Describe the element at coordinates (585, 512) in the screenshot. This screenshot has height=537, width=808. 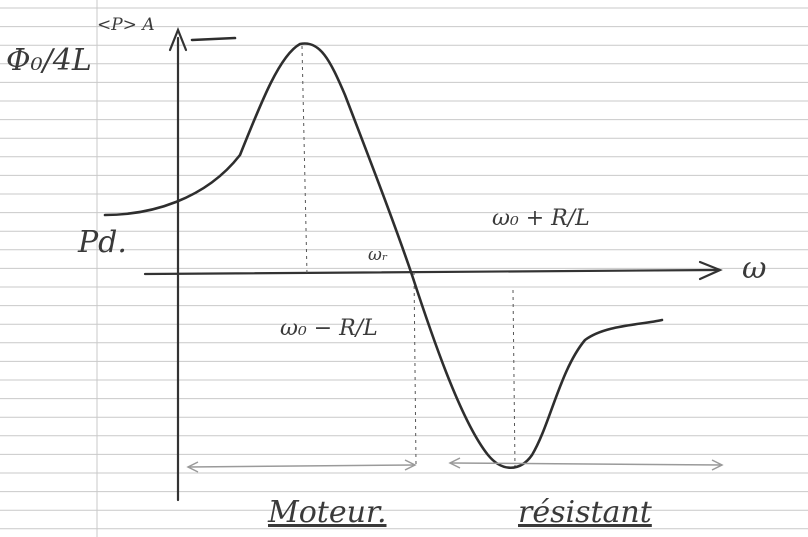
I see `region-right-label: résistant` at that location.